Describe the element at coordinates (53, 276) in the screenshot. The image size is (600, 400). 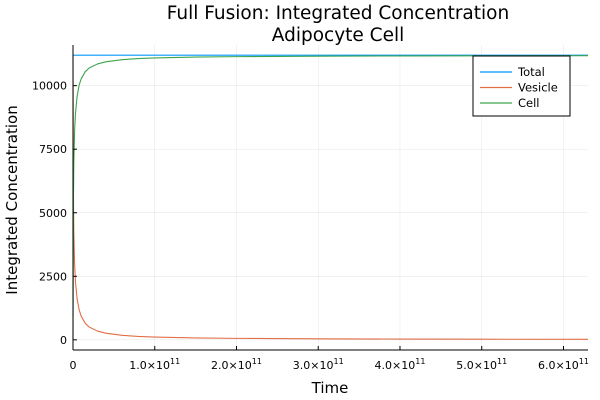
I see `y-tick-label-1: 2500` at that location.